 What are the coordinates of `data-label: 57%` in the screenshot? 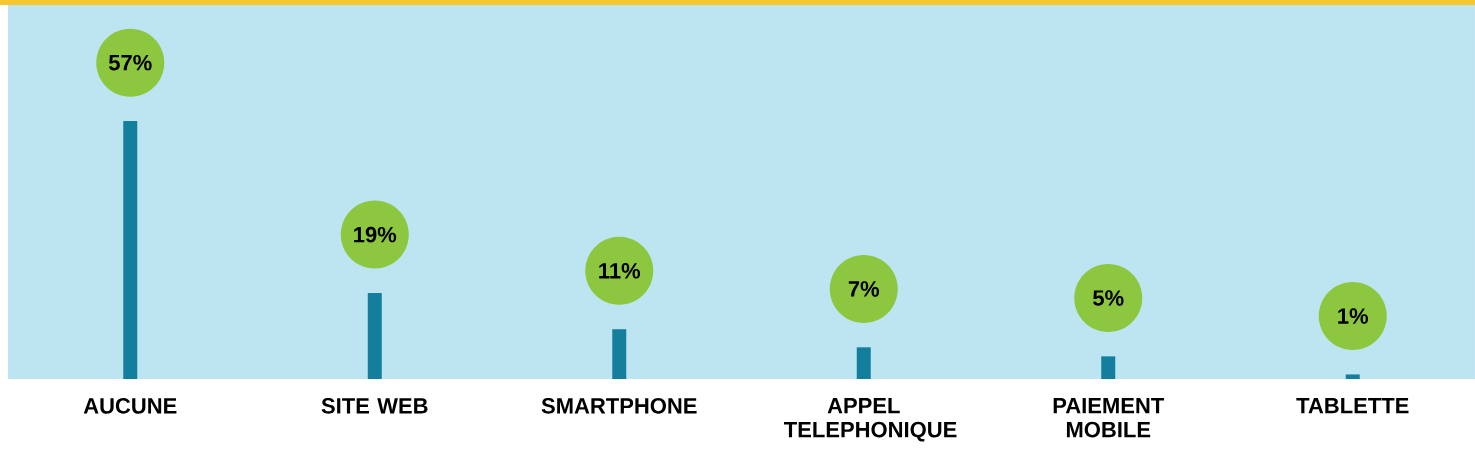 It's located at (130, 62).